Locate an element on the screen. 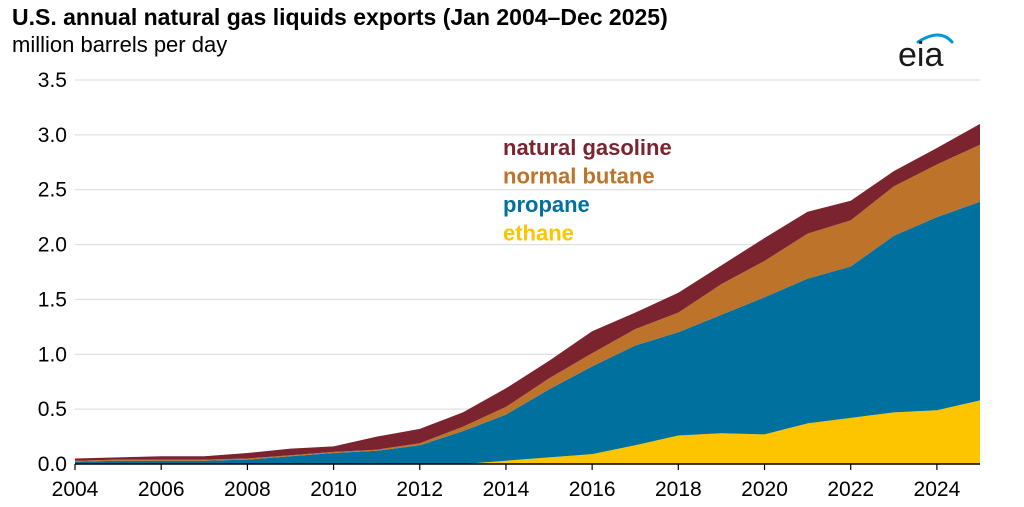  y-tick-label: 3.0 is located at coordinates (52, 135).